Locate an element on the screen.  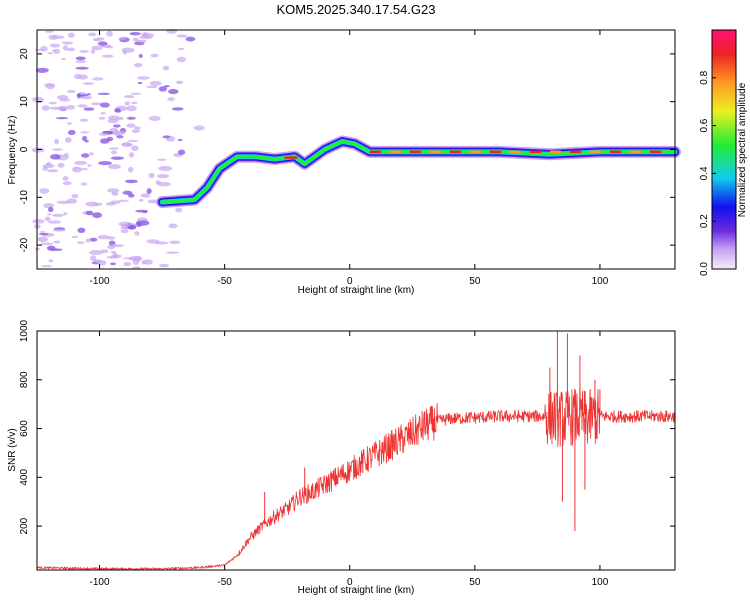
spectrogram-x-tick-label: 0 is located at coordinates (350, 281).